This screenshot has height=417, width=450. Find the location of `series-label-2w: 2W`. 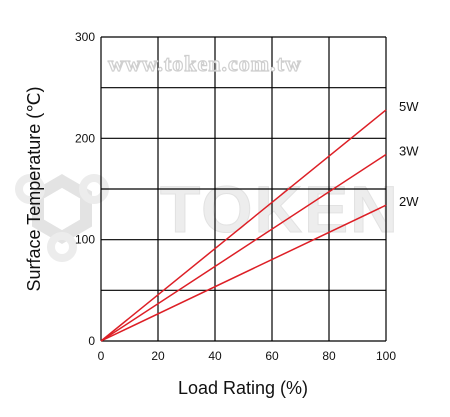

series-label-2w: 2W is located at coordinates (409, 201).